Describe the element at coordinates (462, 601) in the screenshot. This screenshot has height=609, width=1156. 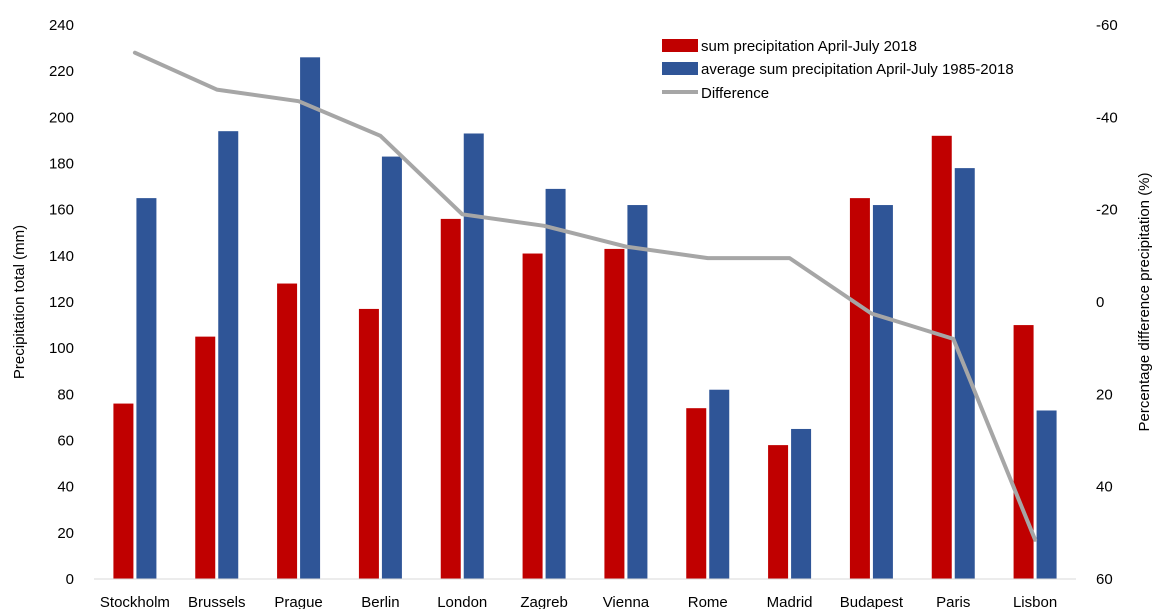
I see `category-label: London` at that location.